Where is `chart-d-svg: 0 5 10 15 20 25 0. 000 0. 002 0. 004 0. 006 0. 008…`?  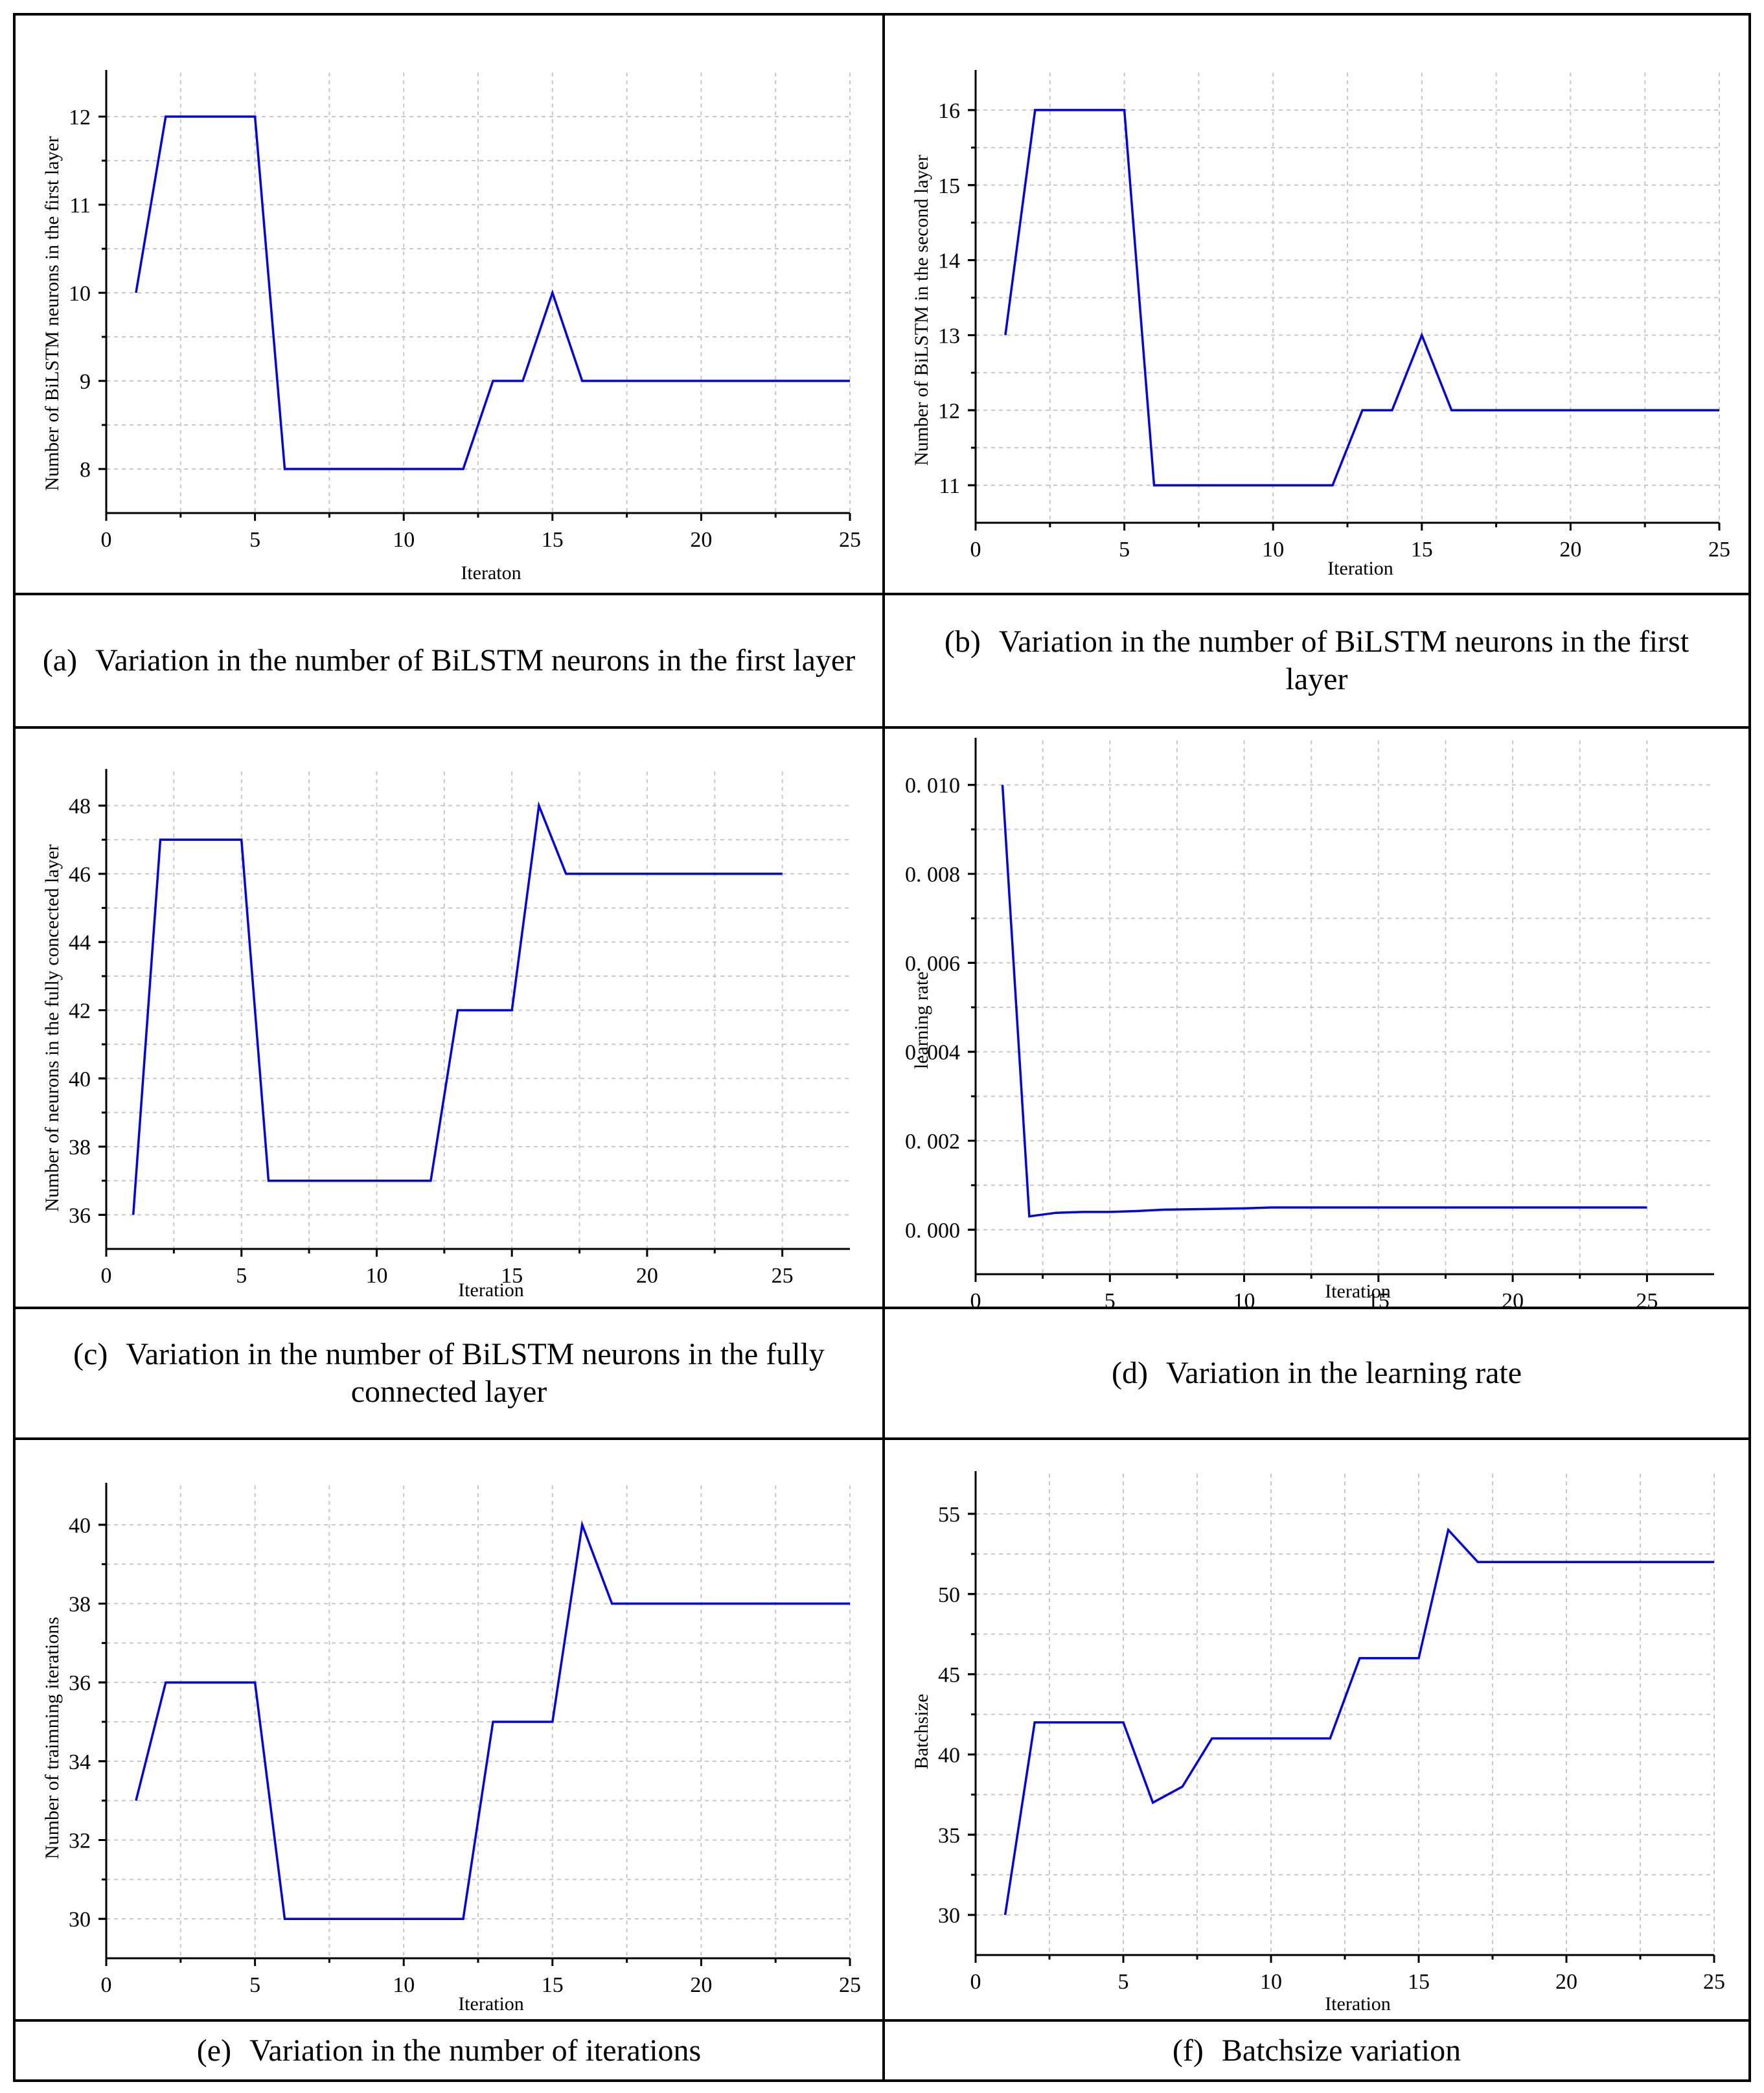
chart-d-svg: 0 5 10 15 20 25 0. 000 0. 002 0. 004 0. 006 0. 008… is located at coordinates (1309, 1022).